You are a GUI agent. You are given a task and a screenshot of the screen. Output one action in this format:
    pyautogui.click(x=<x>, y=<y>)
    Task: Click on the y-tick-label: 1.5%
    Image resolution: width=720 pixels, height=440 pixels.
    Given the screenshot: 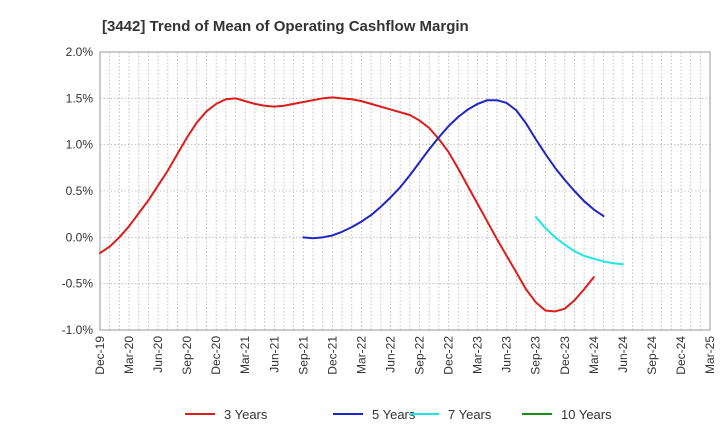 What is the action you would take?
    pyautogui.click(x=80, y=98)
    